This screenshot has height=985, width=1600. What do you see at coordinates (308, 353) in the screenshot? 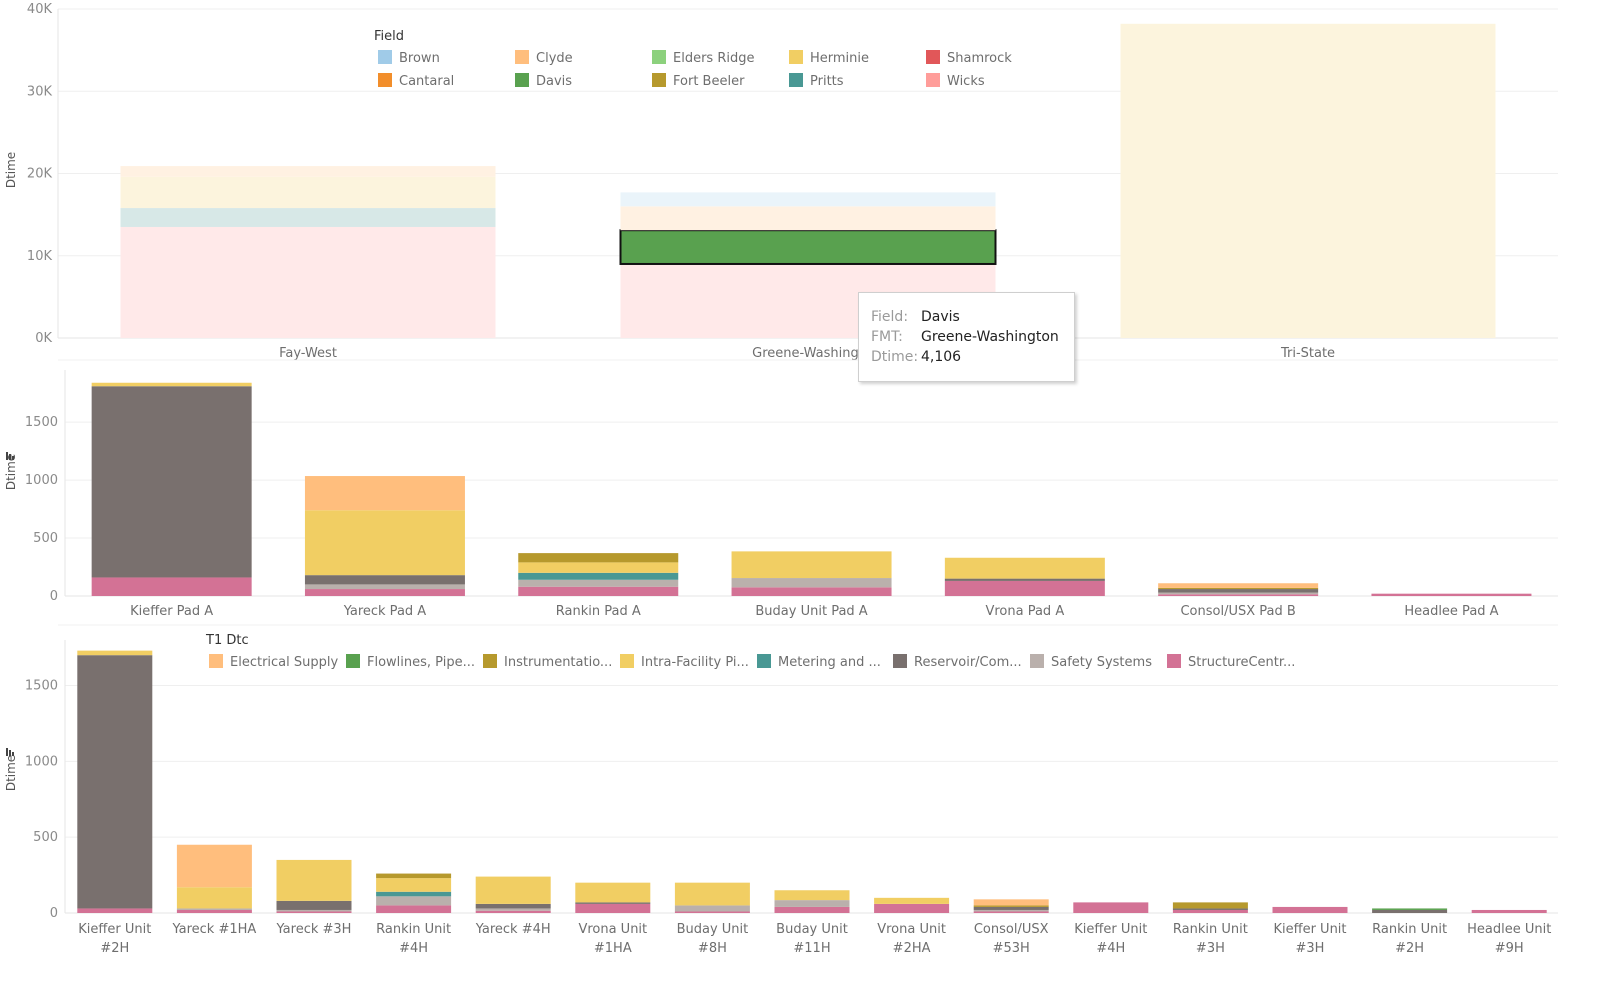
I see `x-tick-label: Fay-West` at bounding box center [308, 353].